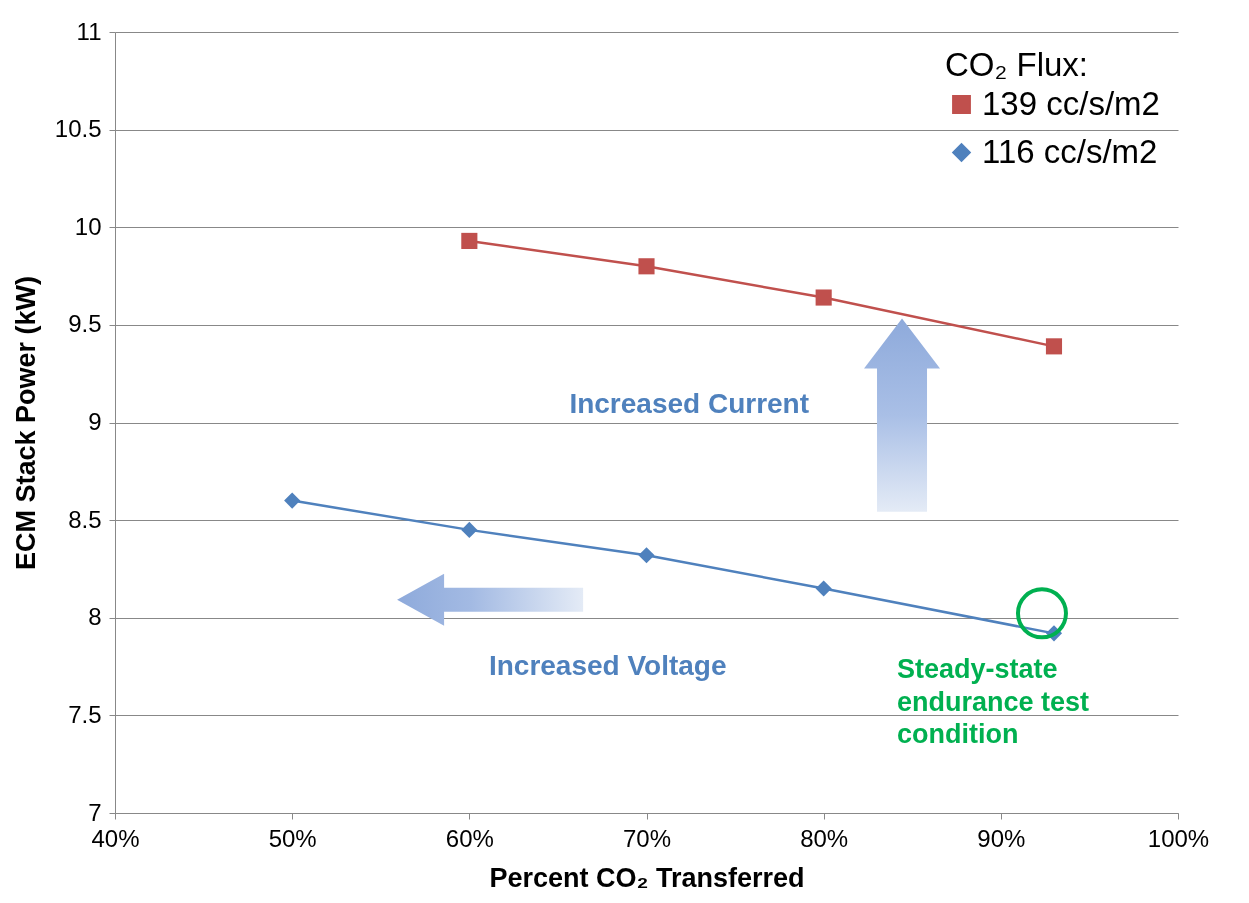  I want to click on y-tick-label: 9, so click(95, 421).